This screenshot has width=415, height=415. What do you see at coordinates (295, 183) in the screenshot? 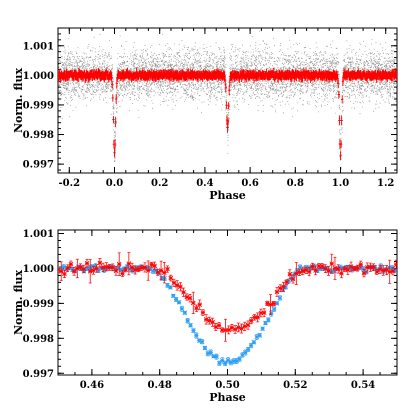
I see `top-x-tick-label: 0.8` at bounding box center [295, 183].